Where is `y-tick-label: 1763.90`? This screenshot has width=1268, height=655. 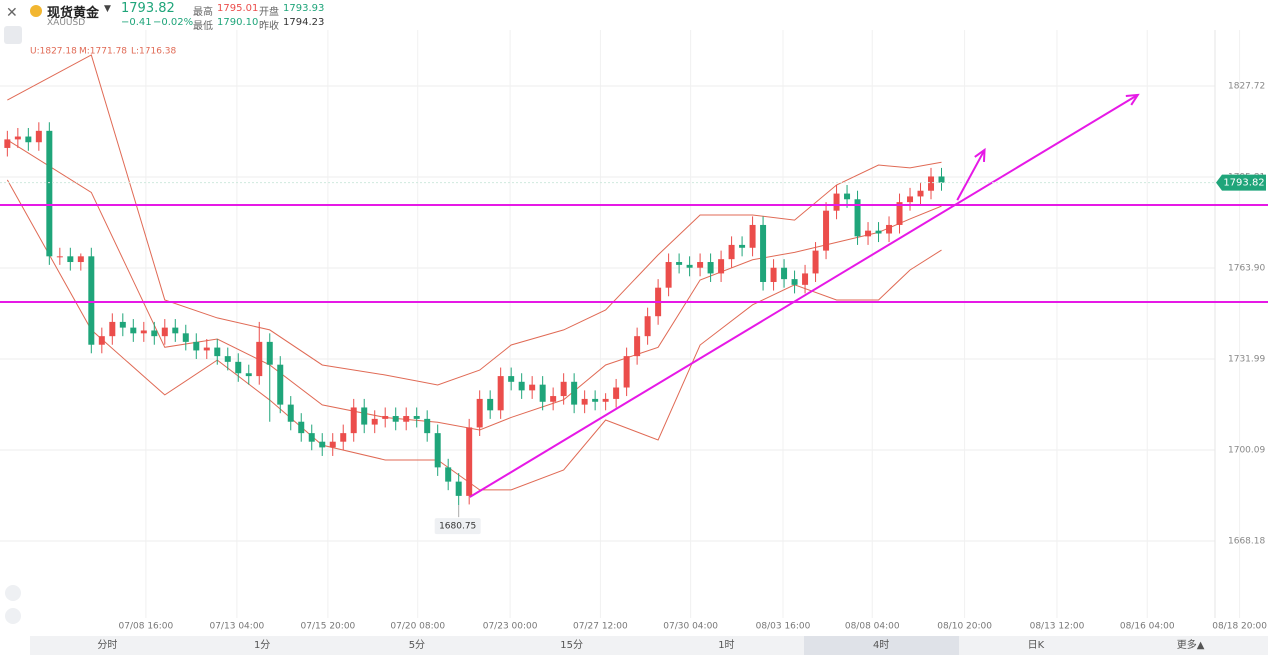 y-tick-label: 1763.90 is located at coordinates (1246, 269).